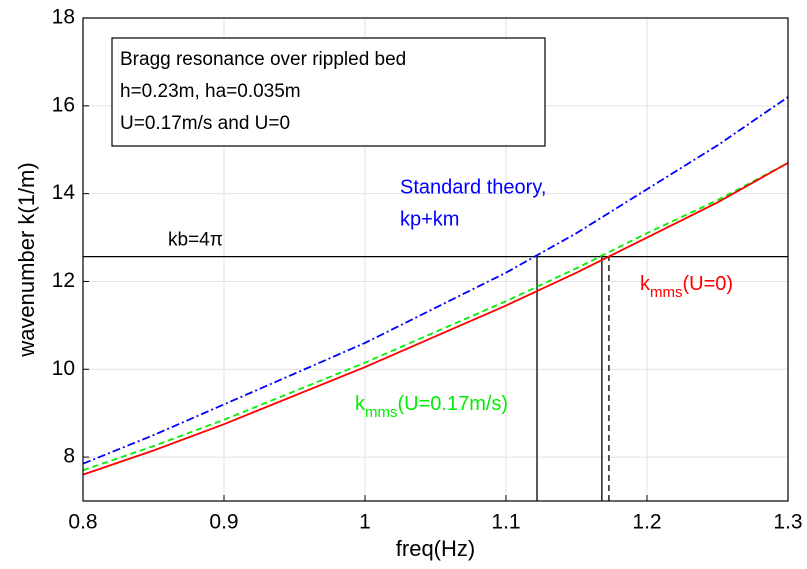 The width and height of the screenshot is (807, 569). I want to click on annotation: kp+km, so click(429, 219).